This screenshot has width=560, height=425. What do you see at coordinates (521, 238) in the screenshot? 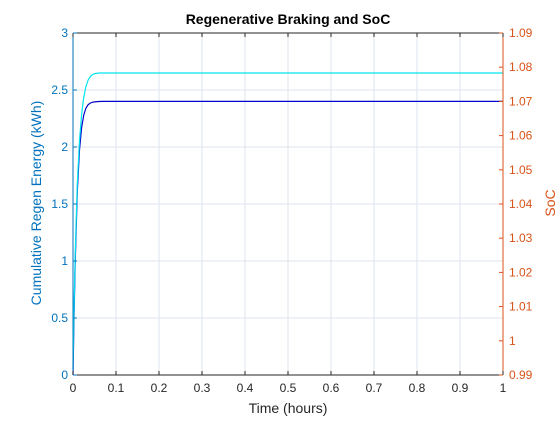
I see `right-y-tick-label: 1.03` at bounding box center [521, 238].